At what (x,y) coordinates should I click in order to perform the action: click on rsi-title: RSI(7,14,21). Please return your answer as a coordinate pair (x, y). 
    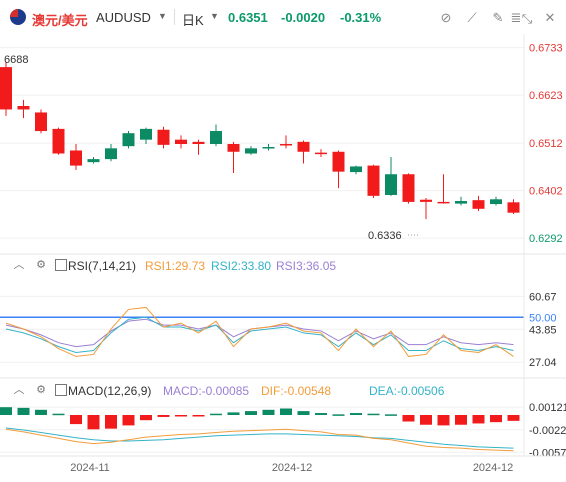
    Looking at the image, I should click on (102, 266).